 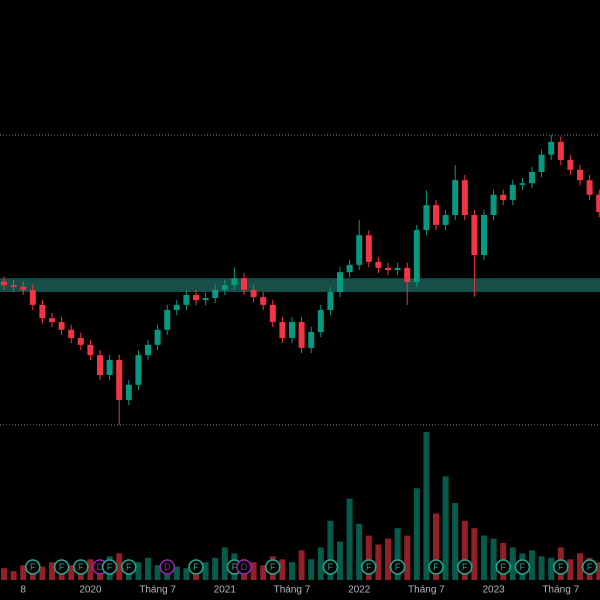 I want to click on x-tick-label: 2023, so click(x=493, y=590).